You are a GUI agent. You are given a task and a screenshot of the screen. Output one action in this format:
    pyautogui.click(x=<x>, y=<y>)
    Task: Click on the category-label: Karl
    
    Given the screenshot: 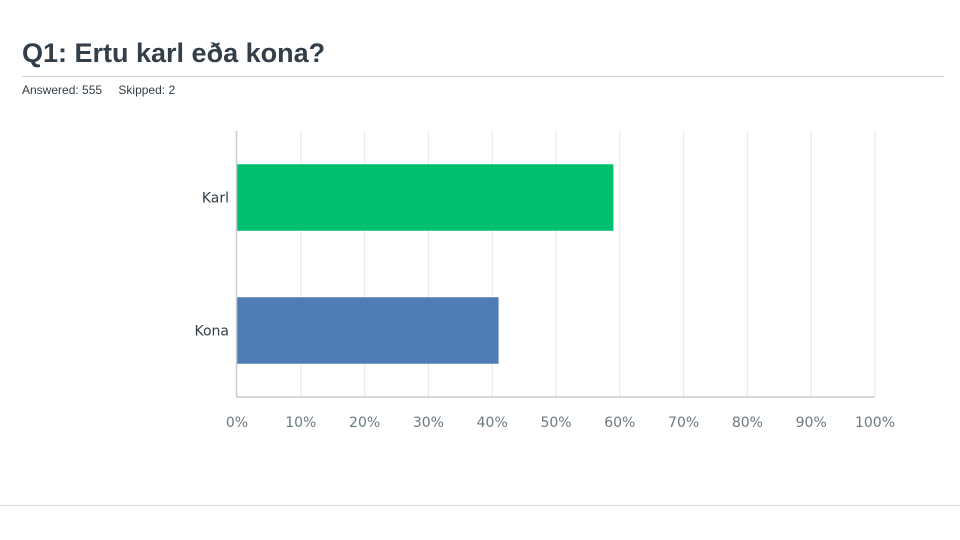 What is the action you would take?
    pyautogui.click(x=215, y=199)
    